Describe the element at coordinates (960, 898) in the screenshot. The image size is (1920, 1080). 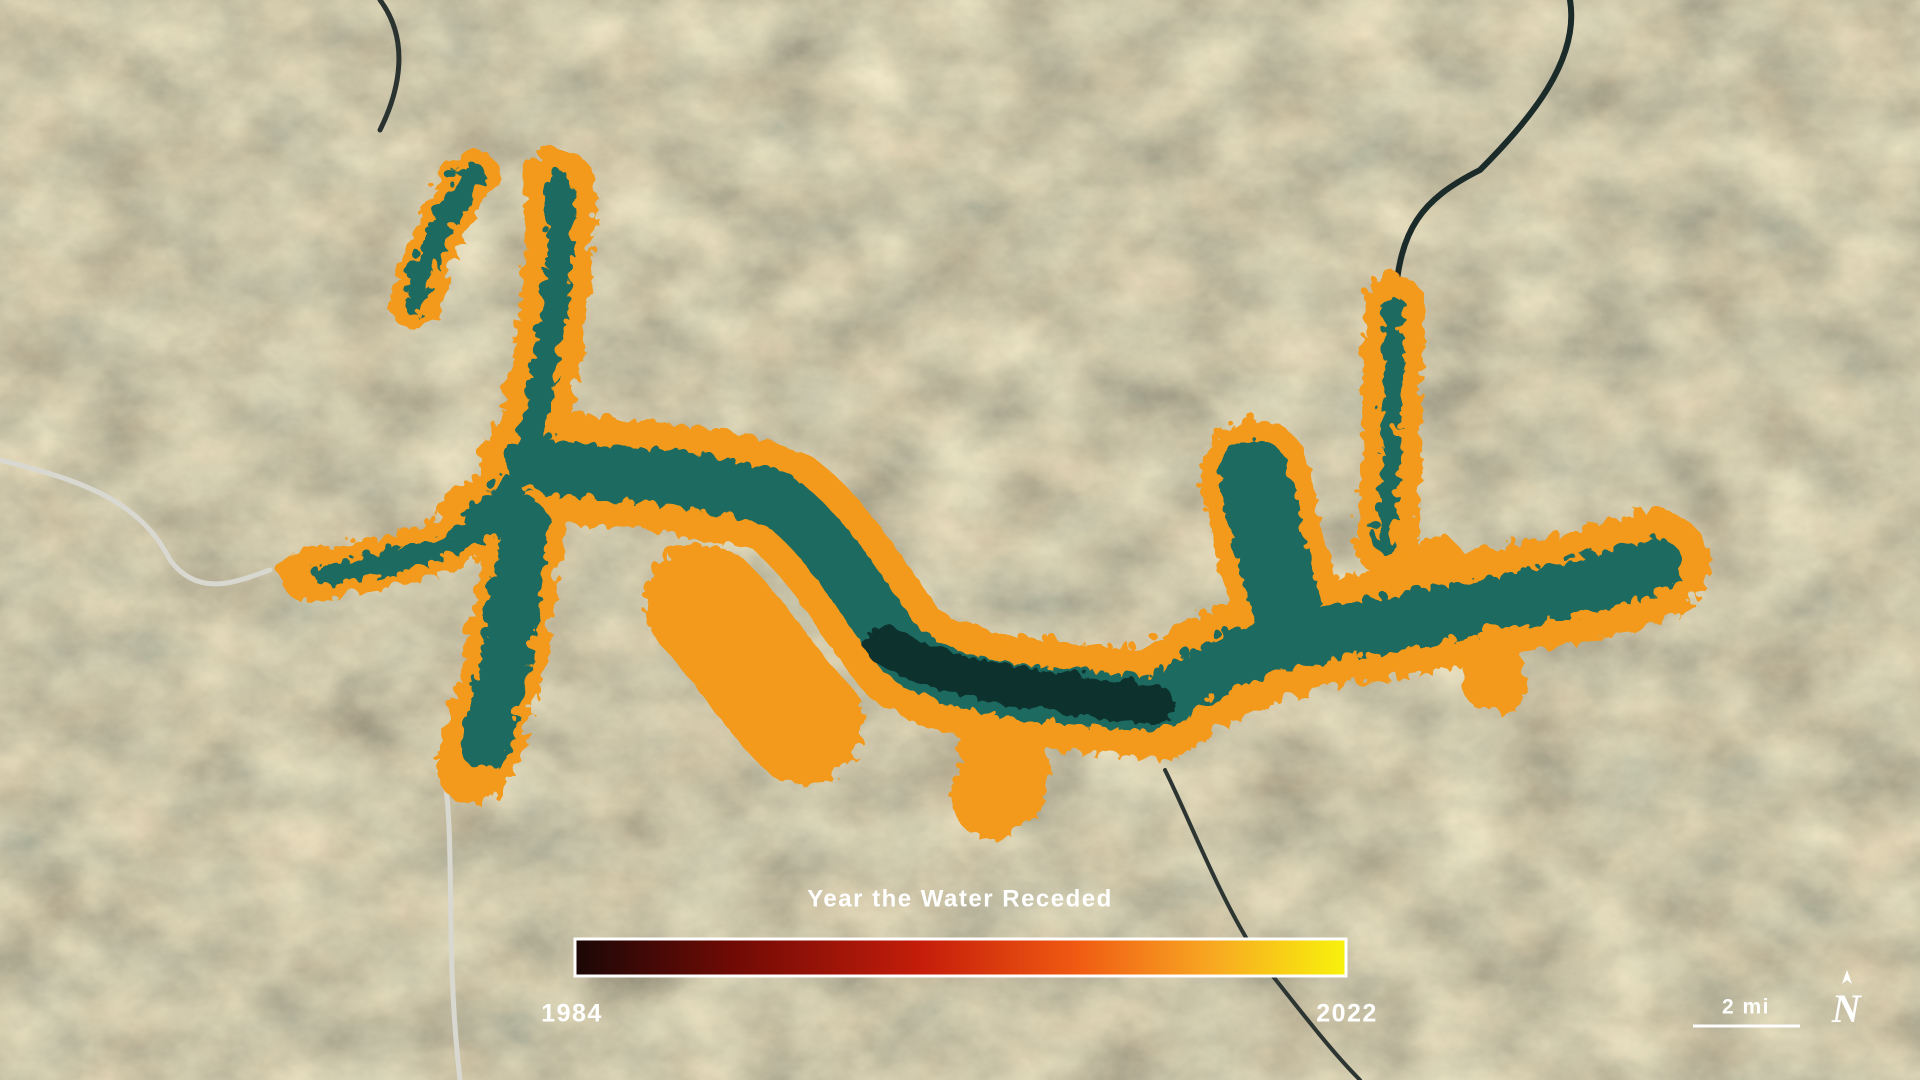
I see `legend-title: Year the Water Receded` at that location.